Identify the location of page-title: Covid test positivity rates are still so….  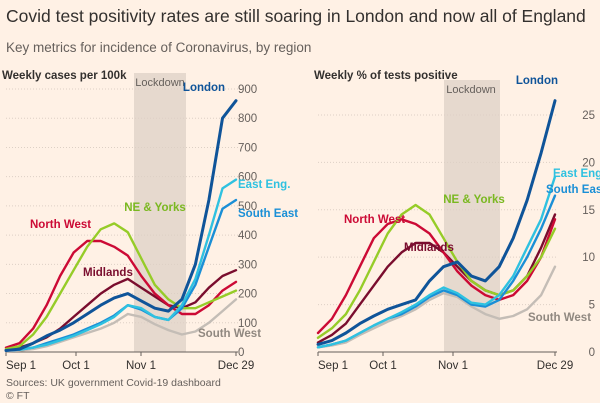
(296, 16).